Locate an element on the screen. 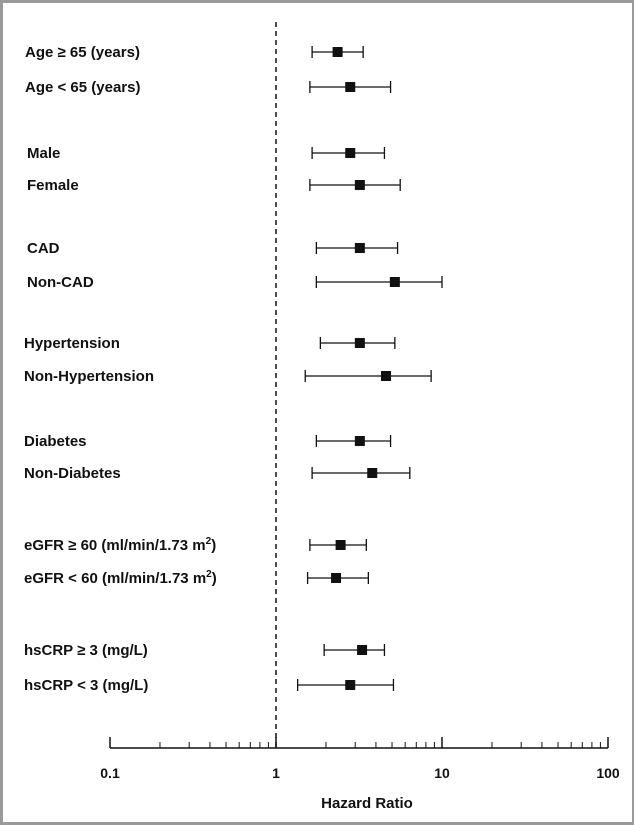 The image size is (634, 825). row-label: Female is located at coordinates (53, 185).